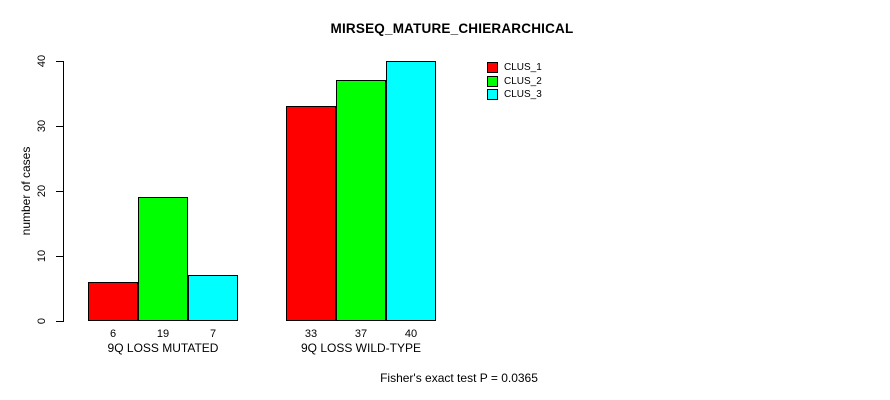  I want to click on y-tick-label: 0, so click(42, 321).